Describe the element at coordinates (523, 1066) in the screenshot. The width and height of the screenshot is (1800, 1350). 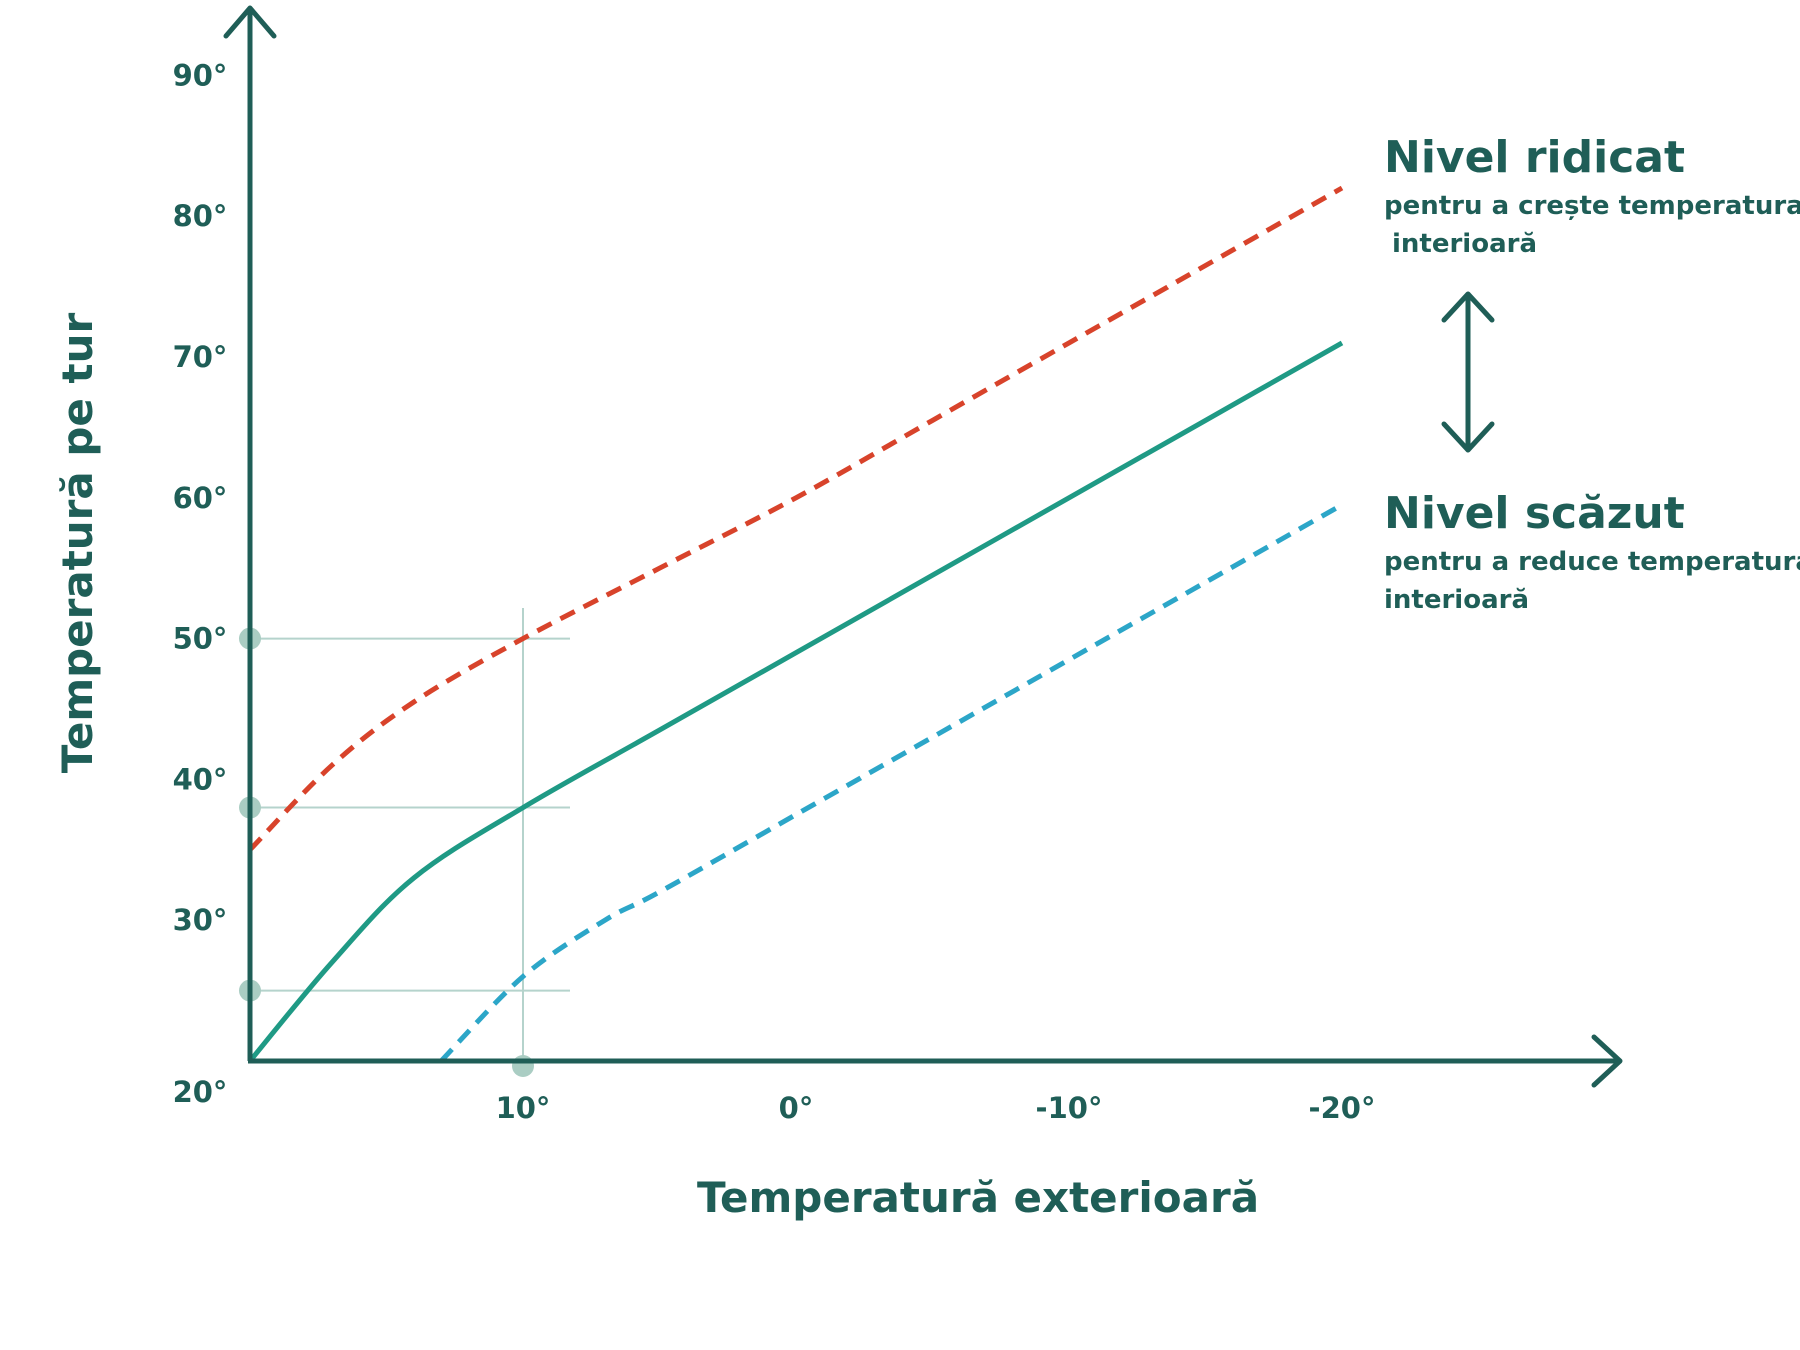
I see `x-marker-dot` at that location.